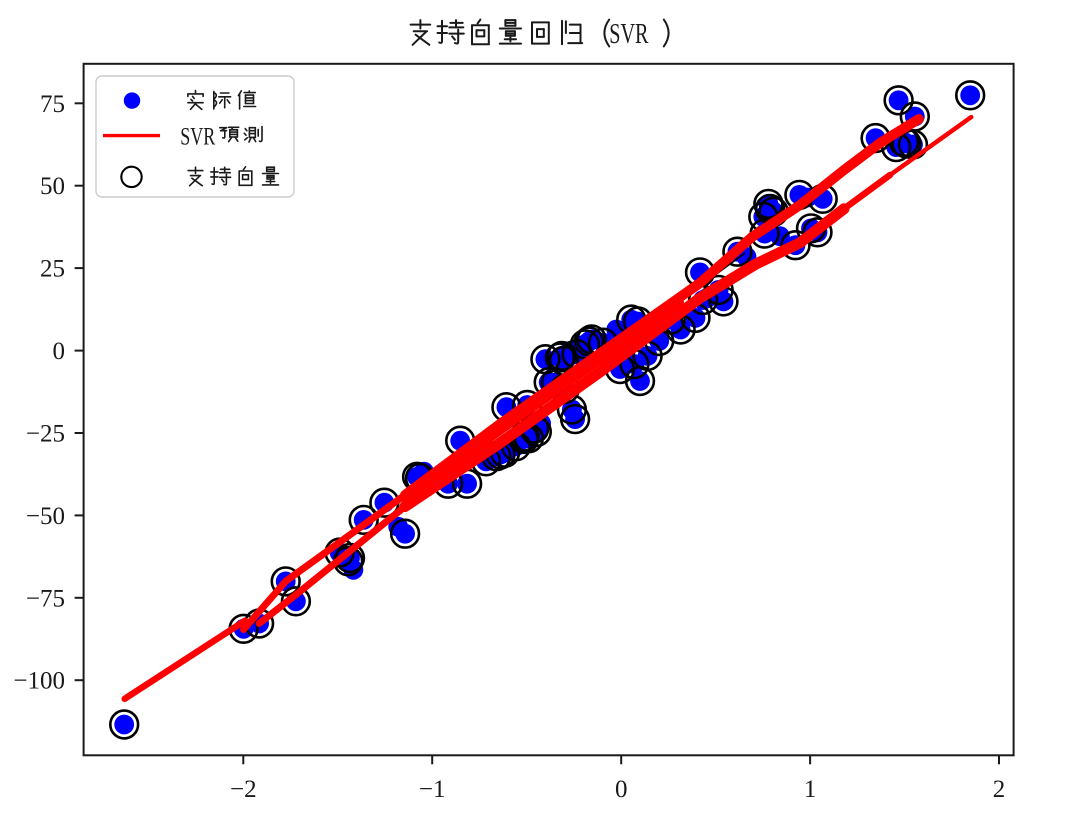  I want to click on svg-text: −75, so click(45, 598).